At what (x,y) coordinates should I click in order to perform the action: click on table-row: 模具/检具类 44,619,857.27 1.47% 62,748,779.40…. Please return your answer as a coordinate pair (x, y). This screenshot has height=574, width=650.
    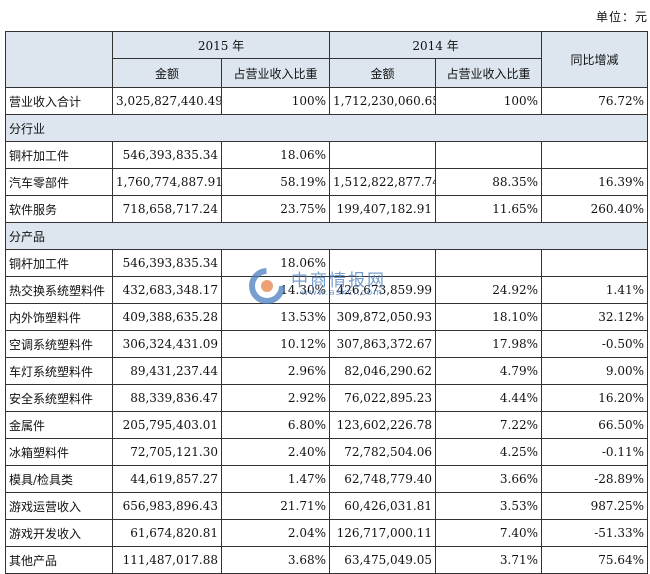
    Looking at the image, I should click on (327, 479).